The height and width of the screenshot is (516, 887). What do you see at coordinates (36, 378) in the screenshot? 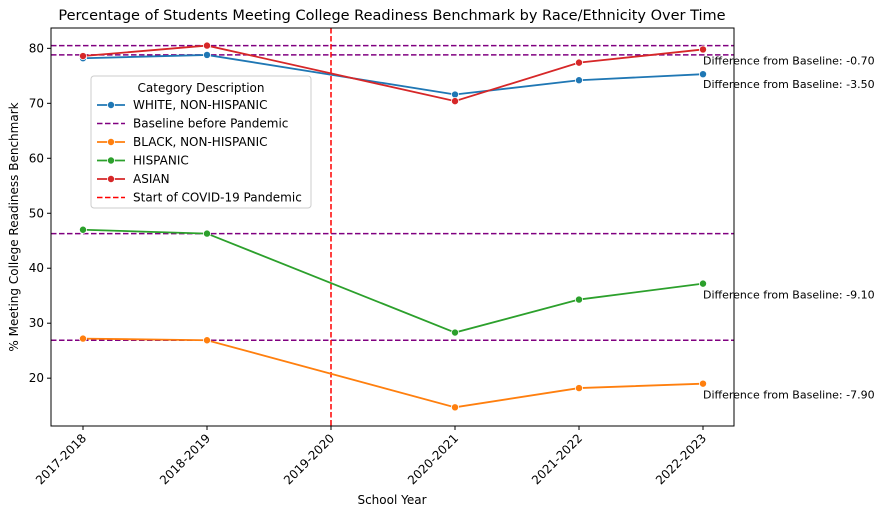
I see `y-tick-label: 20` at bounding box center [36, 378].